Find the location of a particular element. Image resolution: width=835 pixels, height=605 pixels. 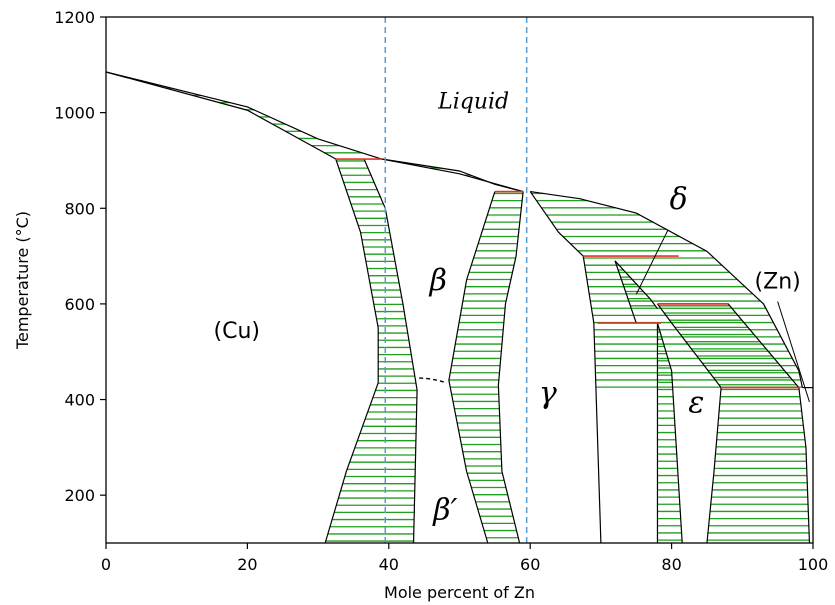

y-tick-label: 1200 is located at coordinates (74, 17).